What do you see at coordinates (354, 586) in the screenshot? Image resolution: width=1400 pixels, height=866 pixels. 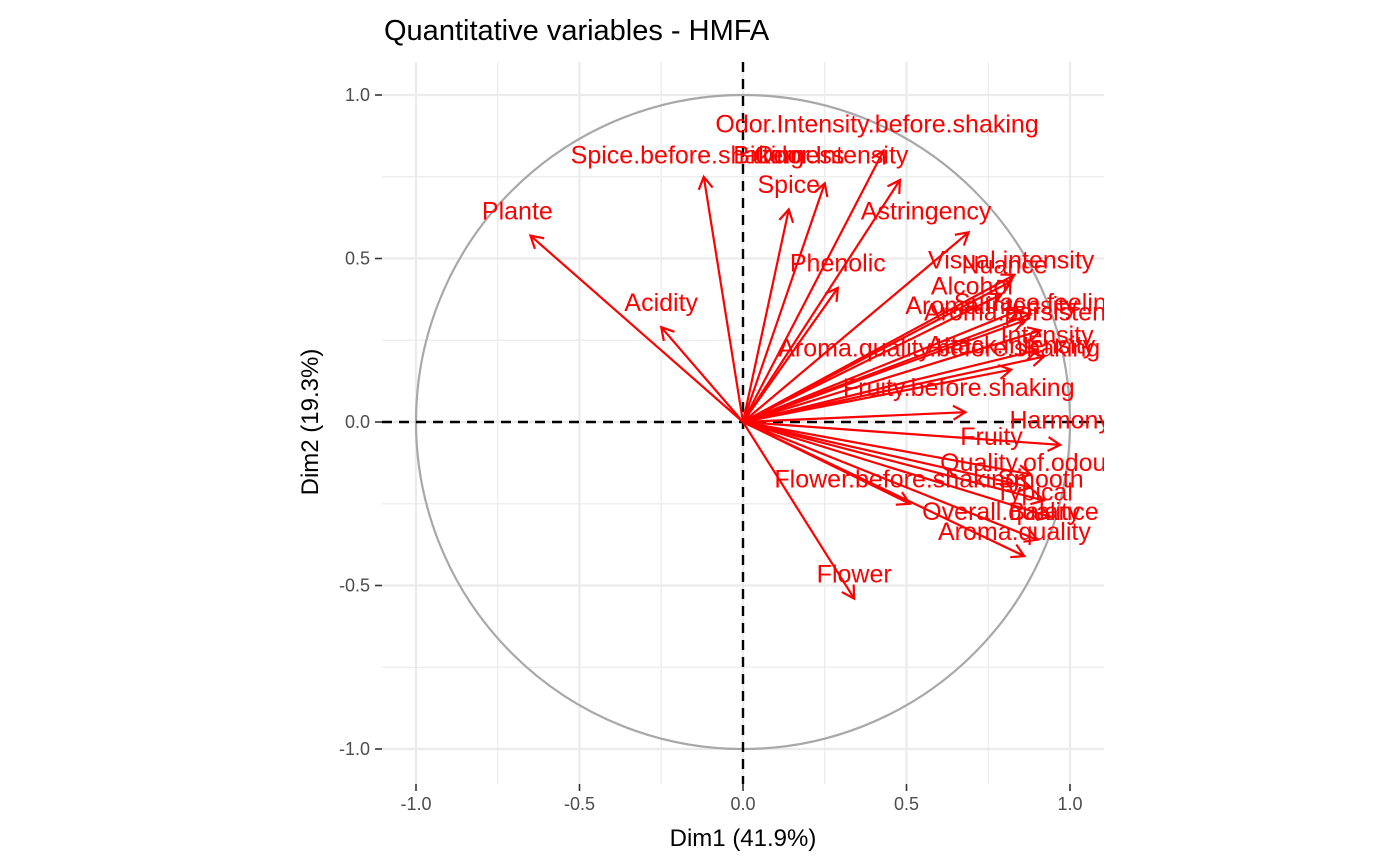 I see `y-tick-label: -0.5` at bounding box center [354, 586].